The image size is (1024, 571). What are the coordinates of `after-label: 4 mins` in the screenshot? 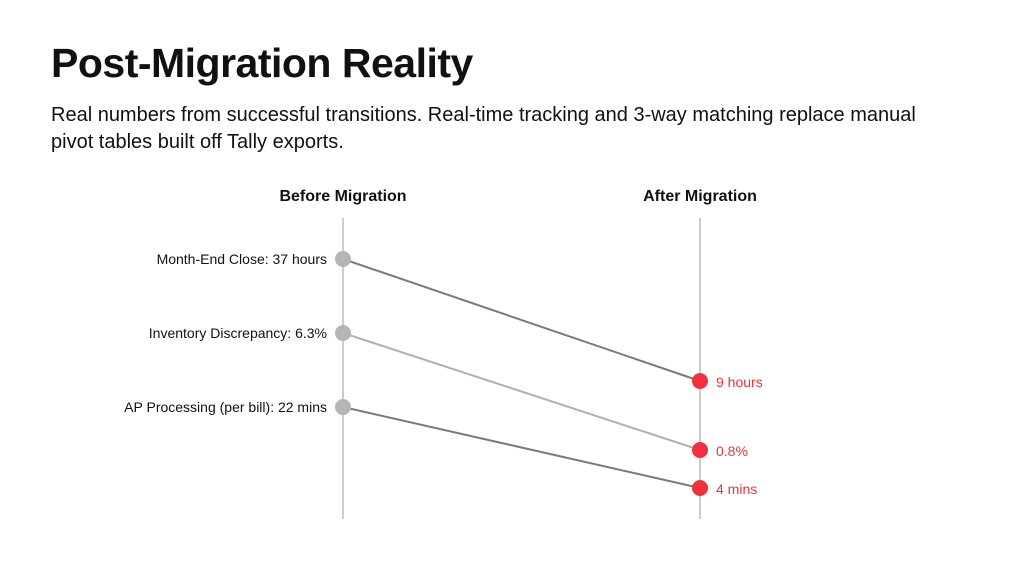 It's located at (736, 489).